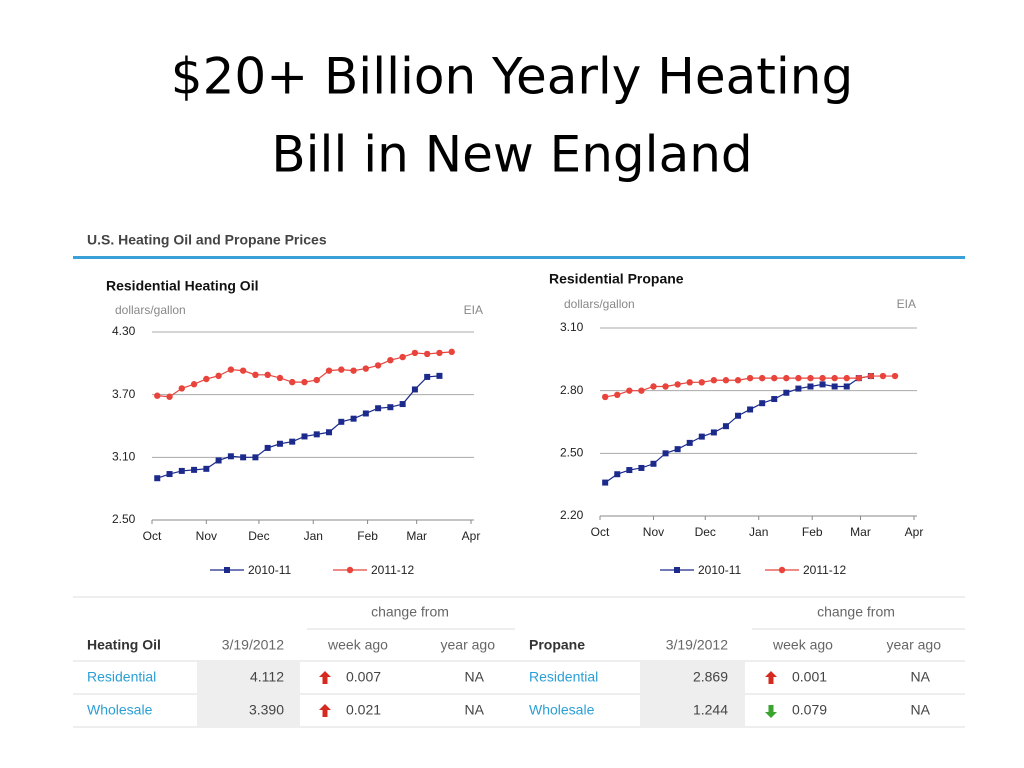  Describe the element at coordinates (468, 645) in the screenshot. I see `table-header: year ago` at that location.